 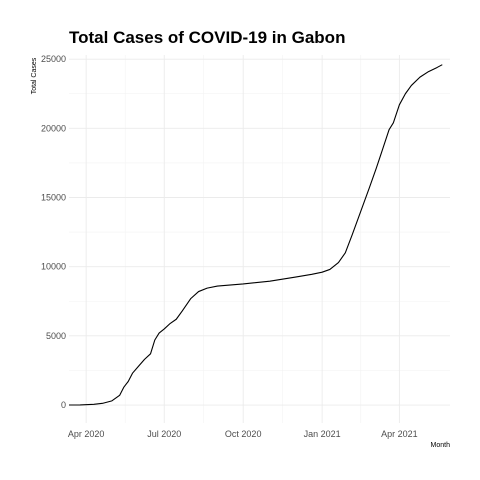 What do you see at coordinates (207, 37) in the screenshot?
I see `chart-title: Total Cases of COVID-19 in Gabon` at bounding box center [207, 37].